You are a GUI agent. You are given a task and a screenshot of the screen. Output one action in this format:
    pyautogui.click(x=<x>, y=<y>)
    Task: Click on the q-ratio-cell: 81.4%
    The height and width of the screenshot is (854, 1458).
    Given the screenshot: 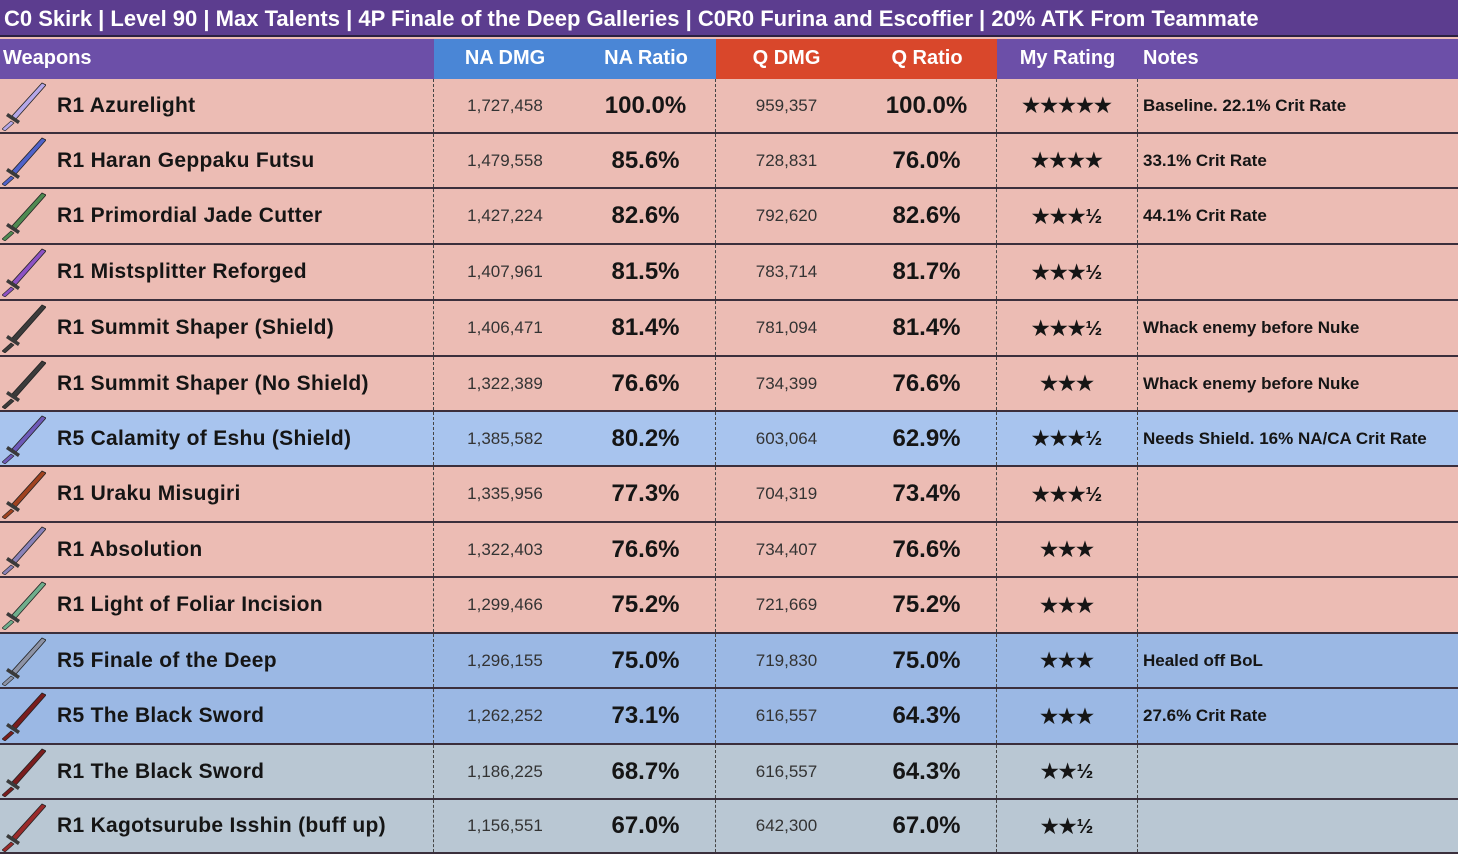 What is the action you would take?
    pyautogui.click(x=927, y=328)
    